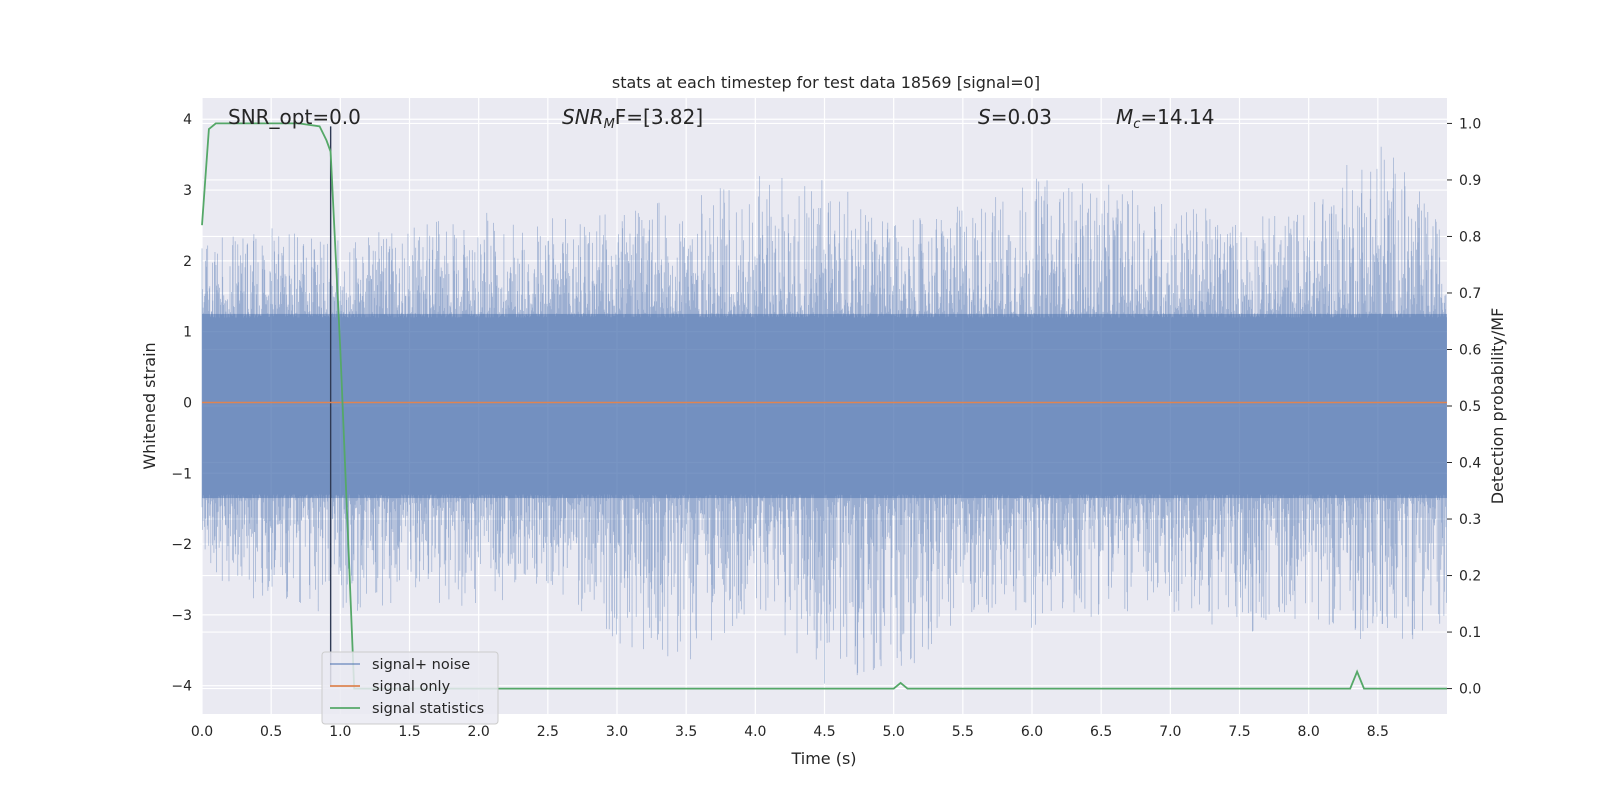  I want to click on annotation-snr-mf: SNRMF=[3.82], so click(632, 118).